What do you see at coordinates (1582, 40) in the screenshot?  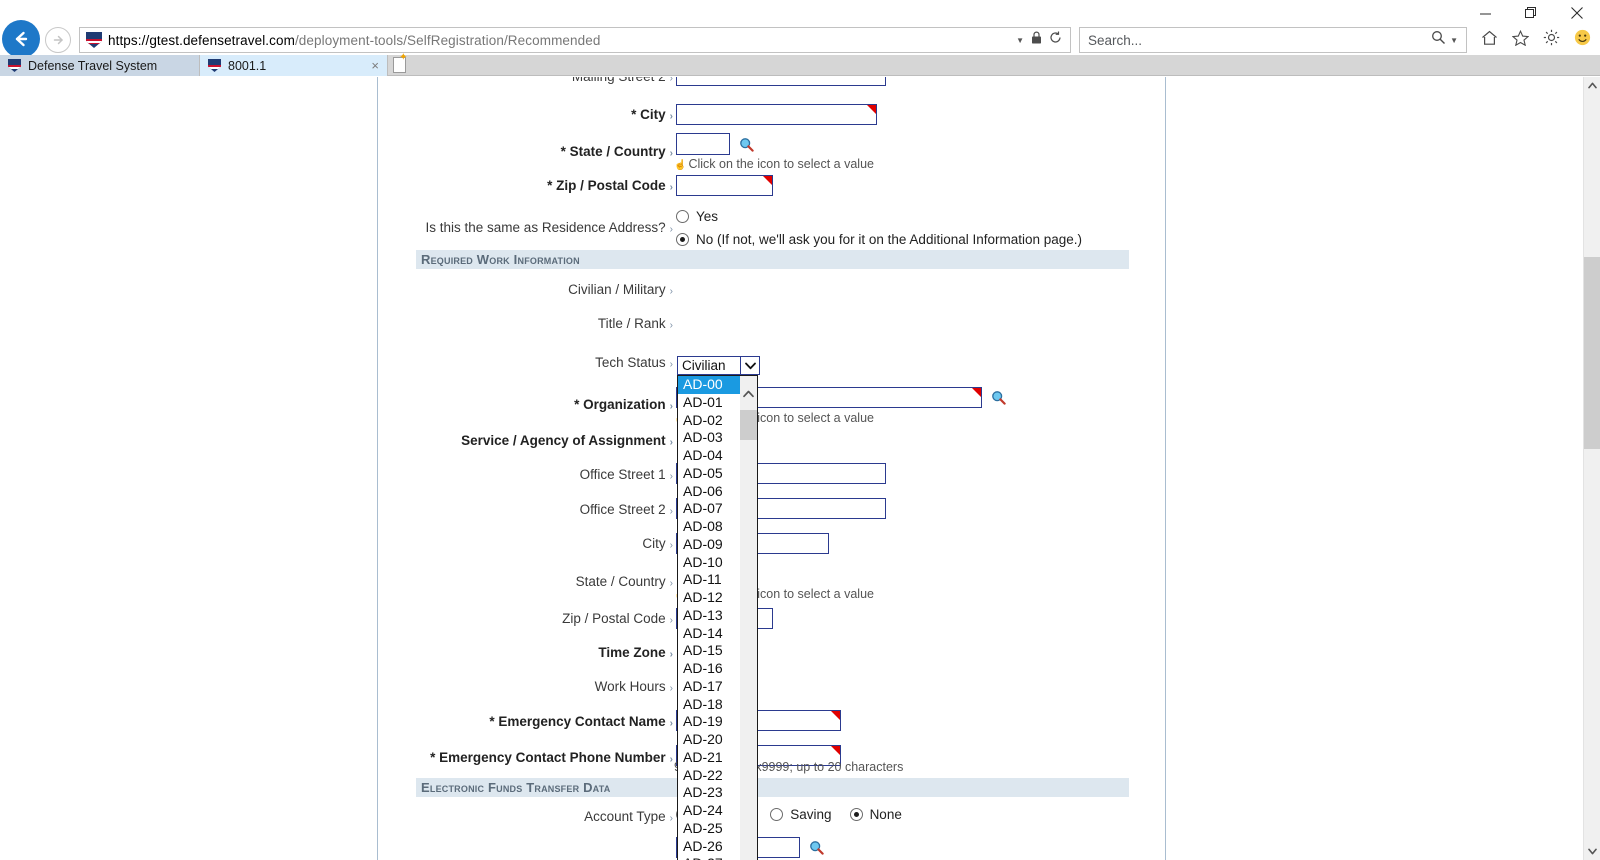 I see `smiley-feedback-icon` at bounding box center [1582, 40].